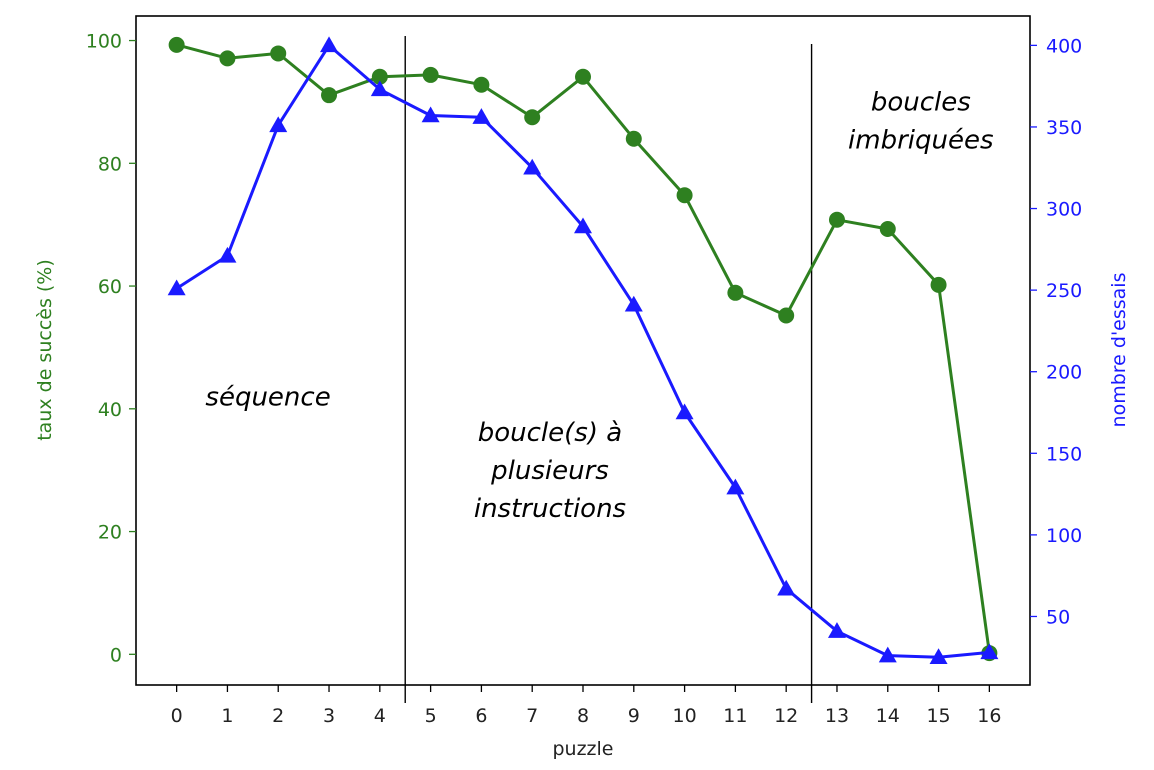  I want to click on x-tick-label: 14, so click(888, 716).